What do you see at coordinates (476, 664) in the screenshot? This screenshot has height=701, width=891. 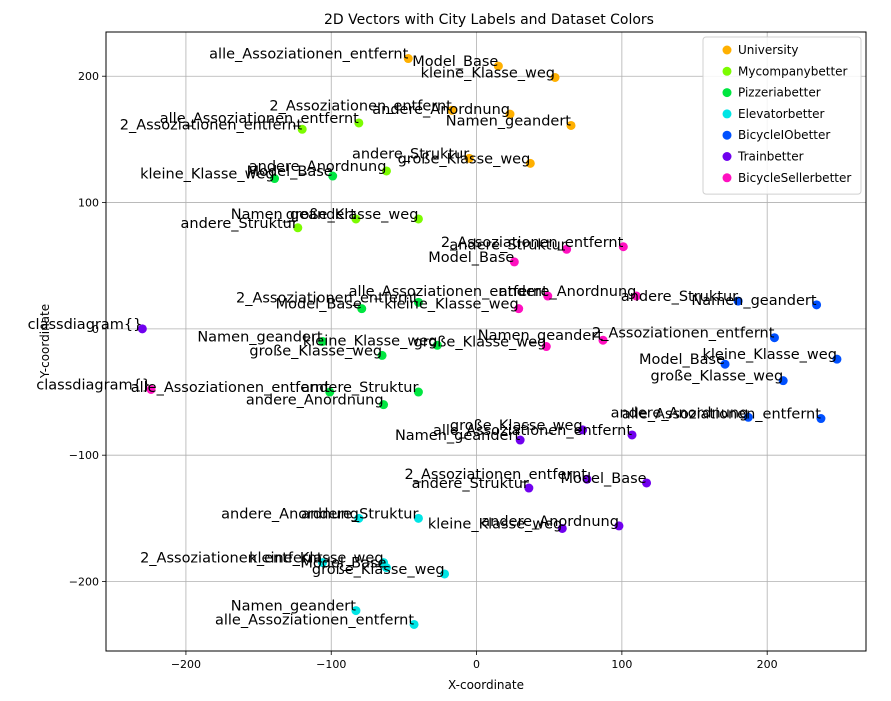 I see `x-tick-label: 0` at bounding box center [476, 664].